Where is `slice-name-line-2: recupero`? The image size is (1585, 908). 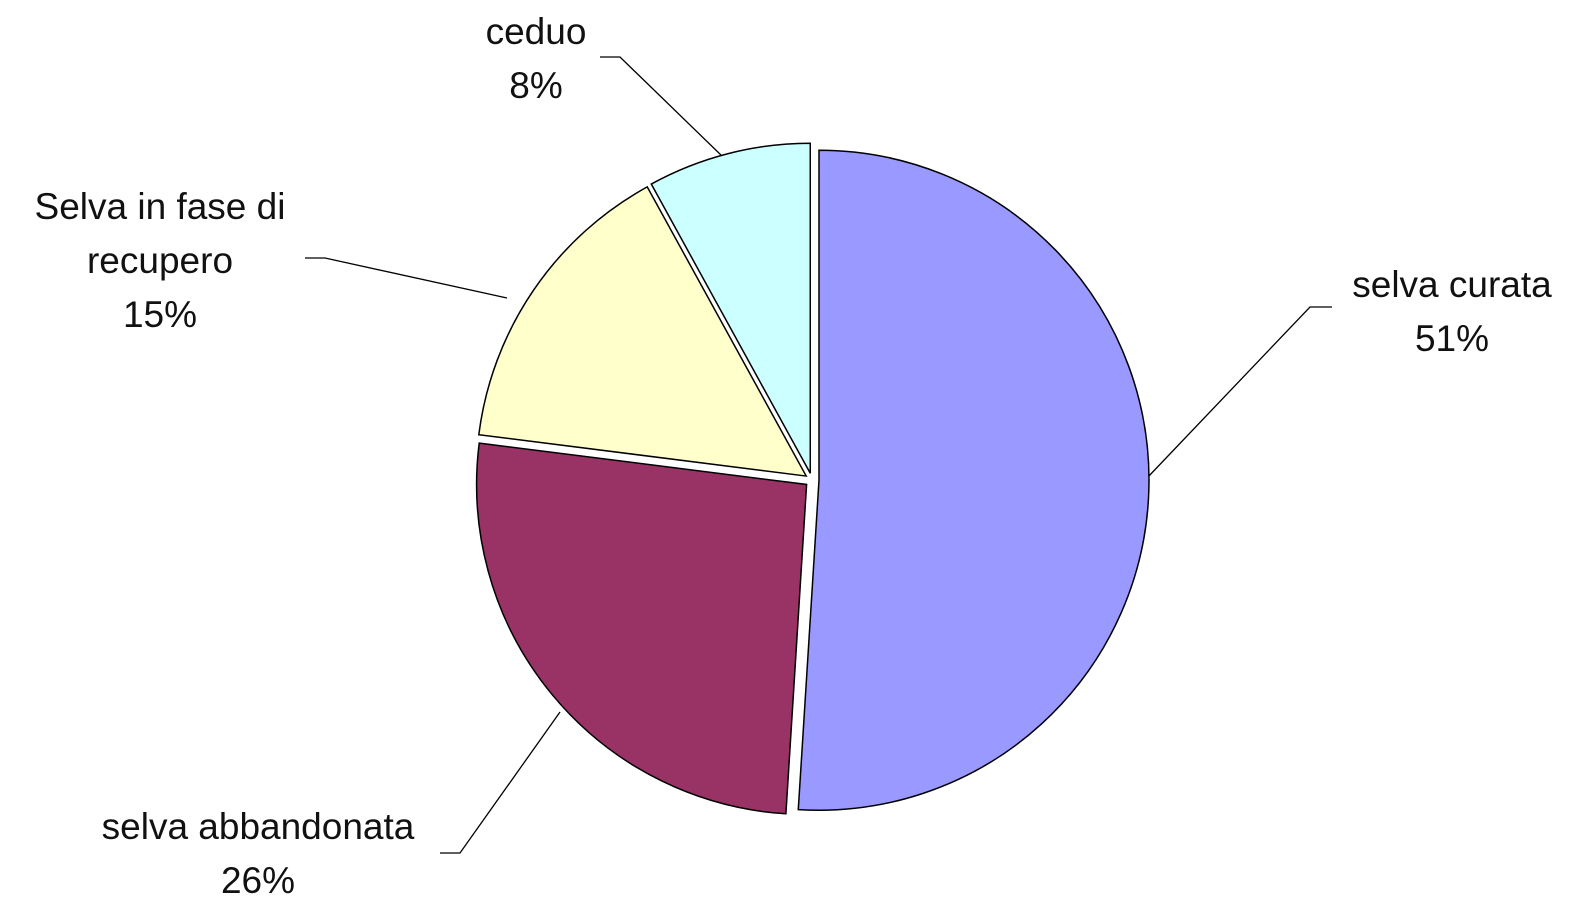
slice-name-line-2: recupero is located at coordinates (160, 260).